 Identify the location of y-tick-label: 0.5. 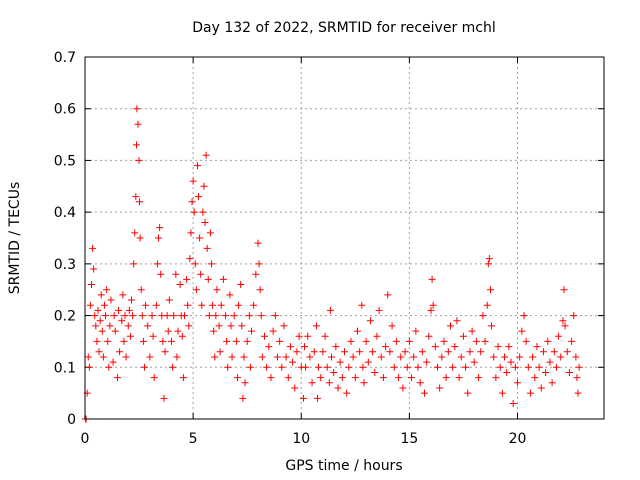
(65, 161).